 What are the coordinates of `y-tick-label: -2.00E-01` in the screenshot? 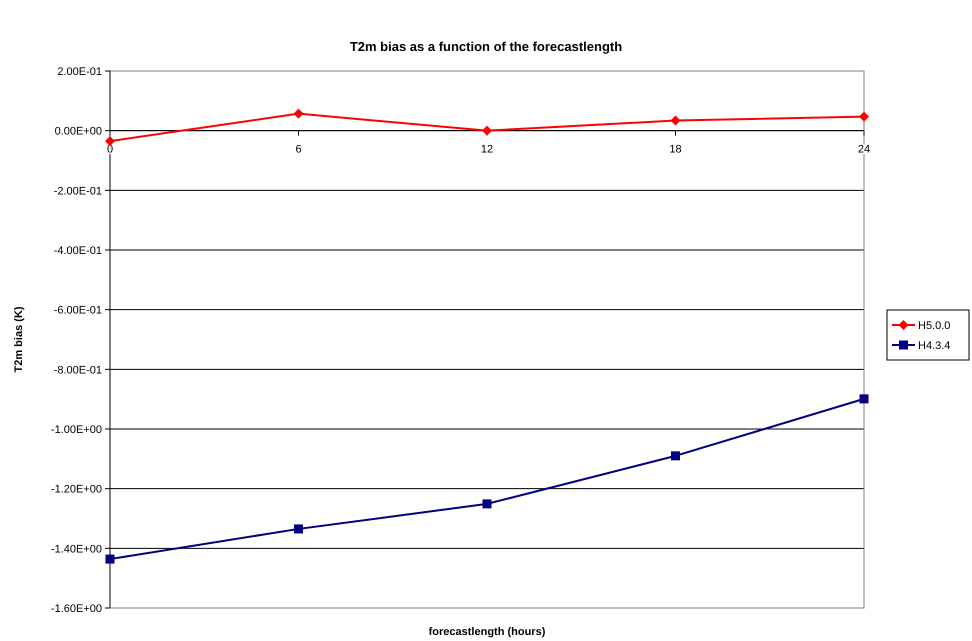 It's located at (78, 191).